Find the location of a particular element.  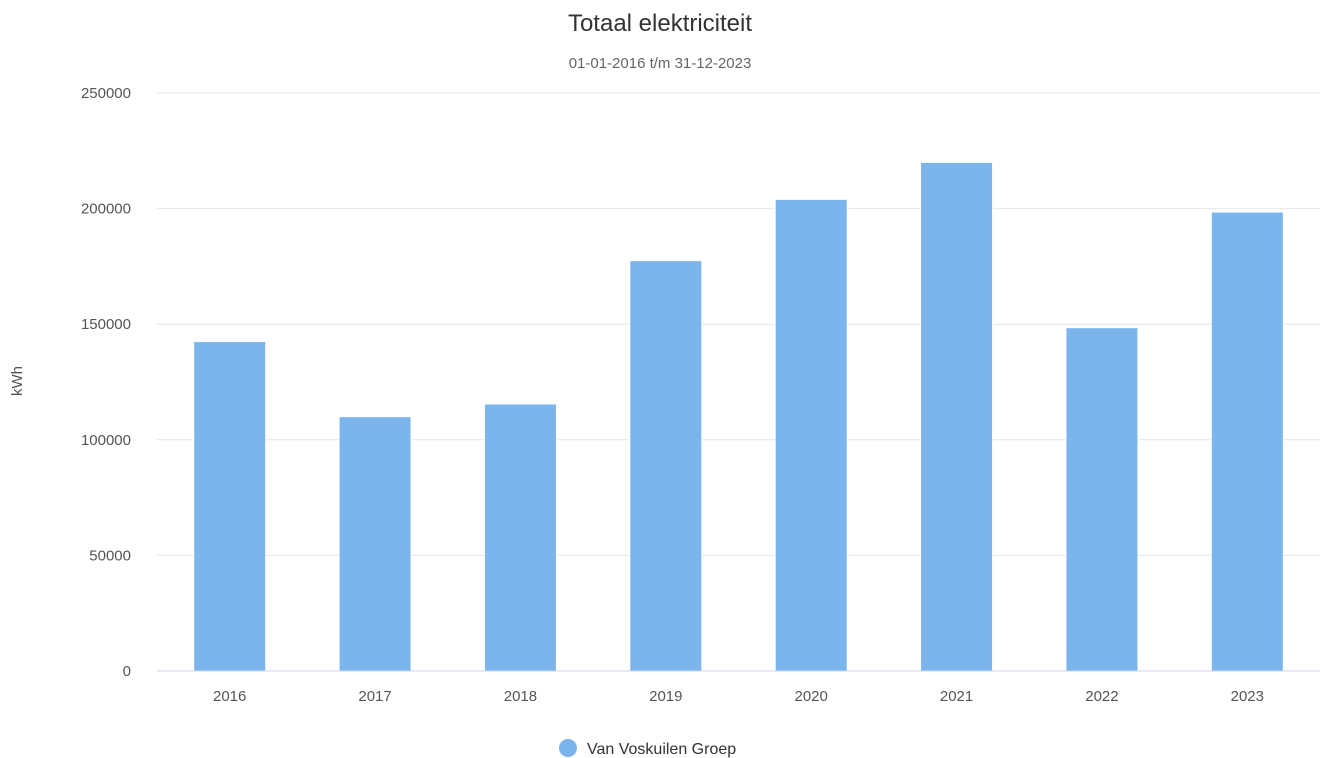

y-axis-title: kWh is located at coordinates (17, 381).